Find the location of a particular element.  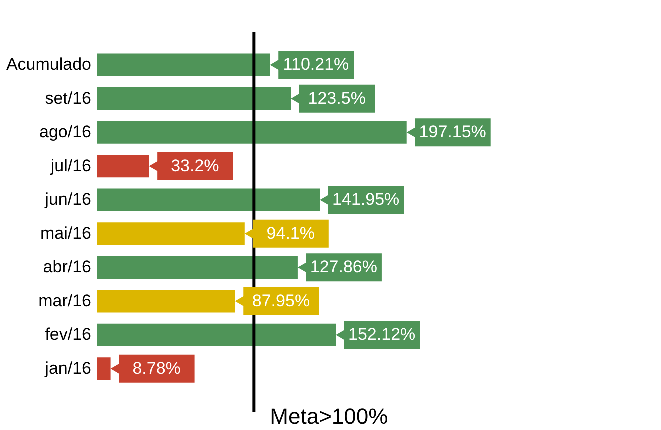

y-tick-label: mar/16 is located at coordinates (65, 300).